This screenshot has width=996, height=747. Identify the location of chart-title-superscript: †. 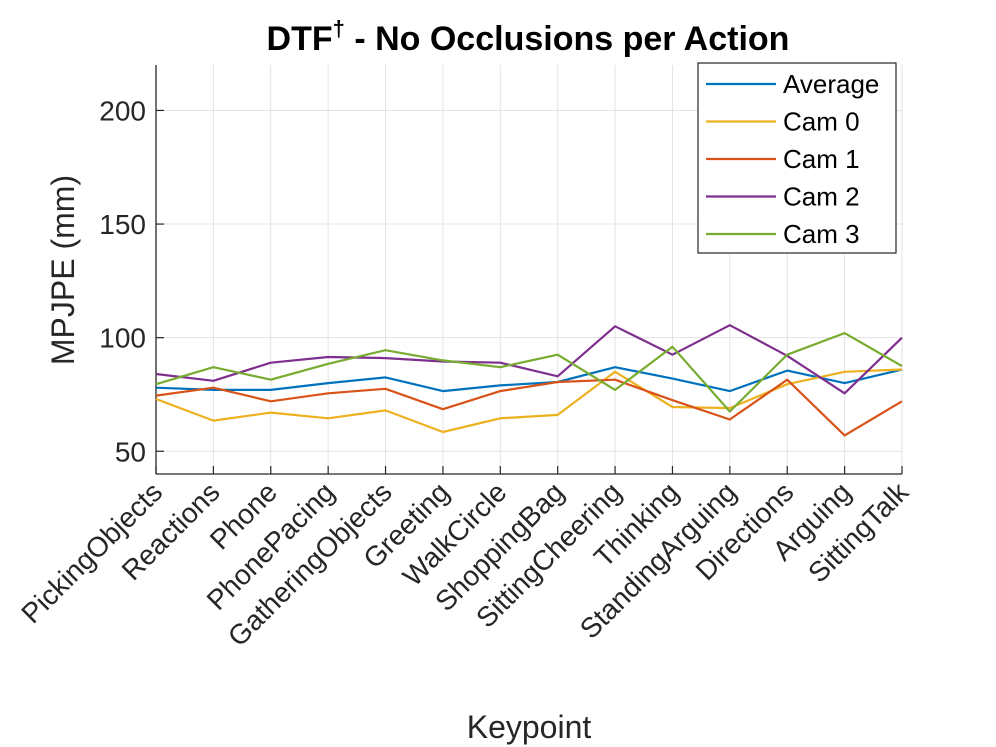
(339, 28).